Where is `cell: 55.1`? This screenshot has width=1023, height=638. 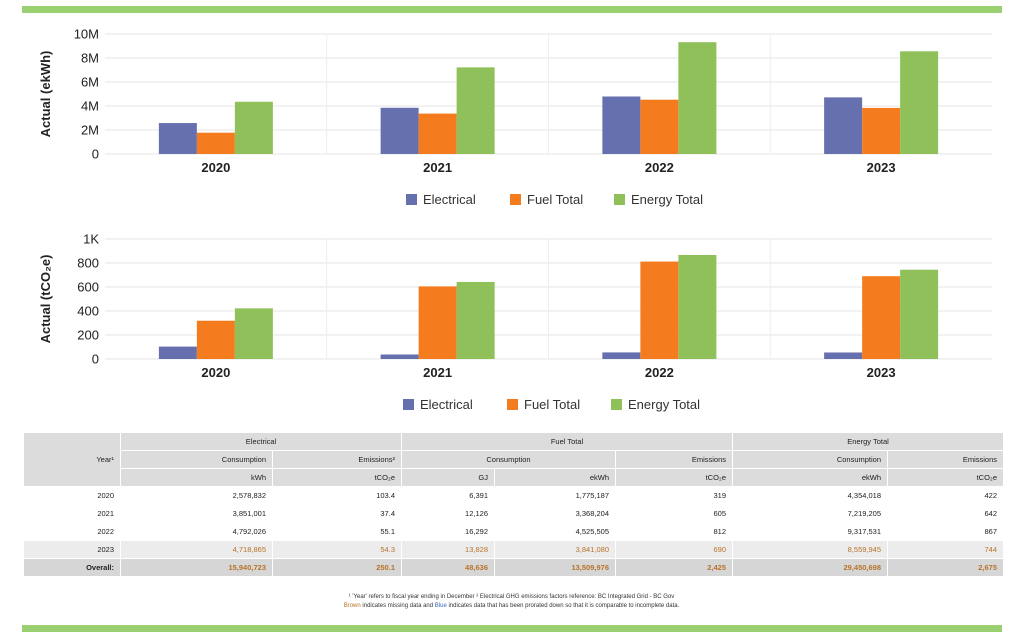
cell: 55.1 is located at coordinates (337, 531).